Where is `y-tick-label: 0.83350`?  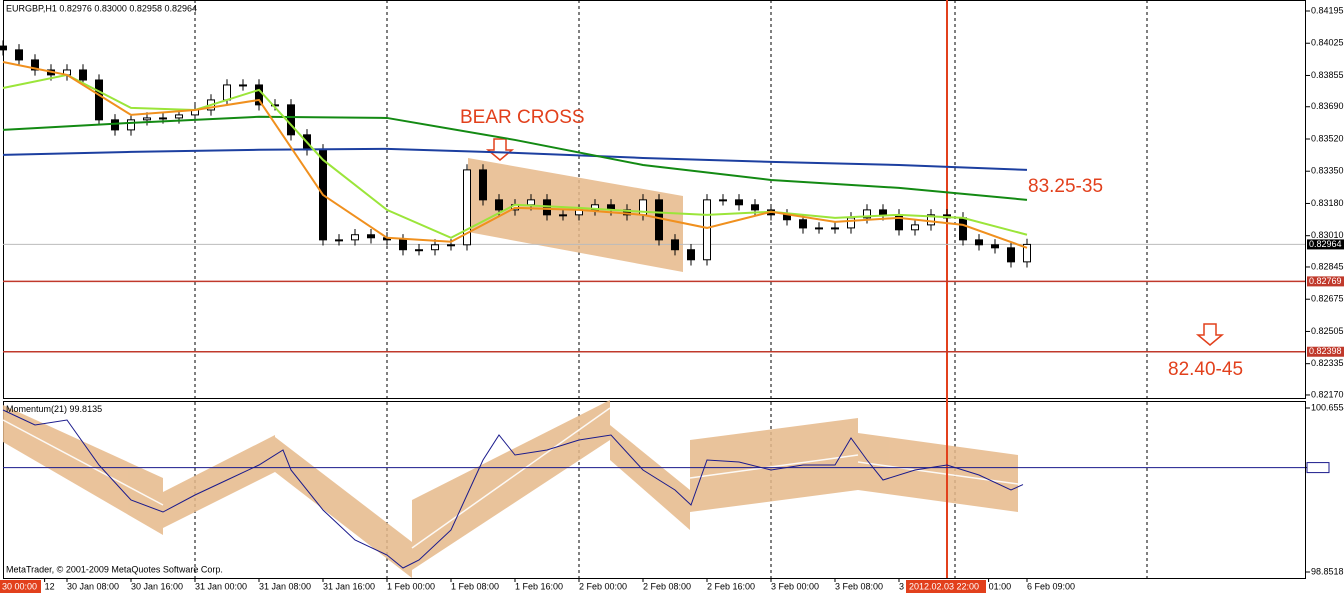 y-tick-label: 0.83350 is located at coordinates (1327, 171).